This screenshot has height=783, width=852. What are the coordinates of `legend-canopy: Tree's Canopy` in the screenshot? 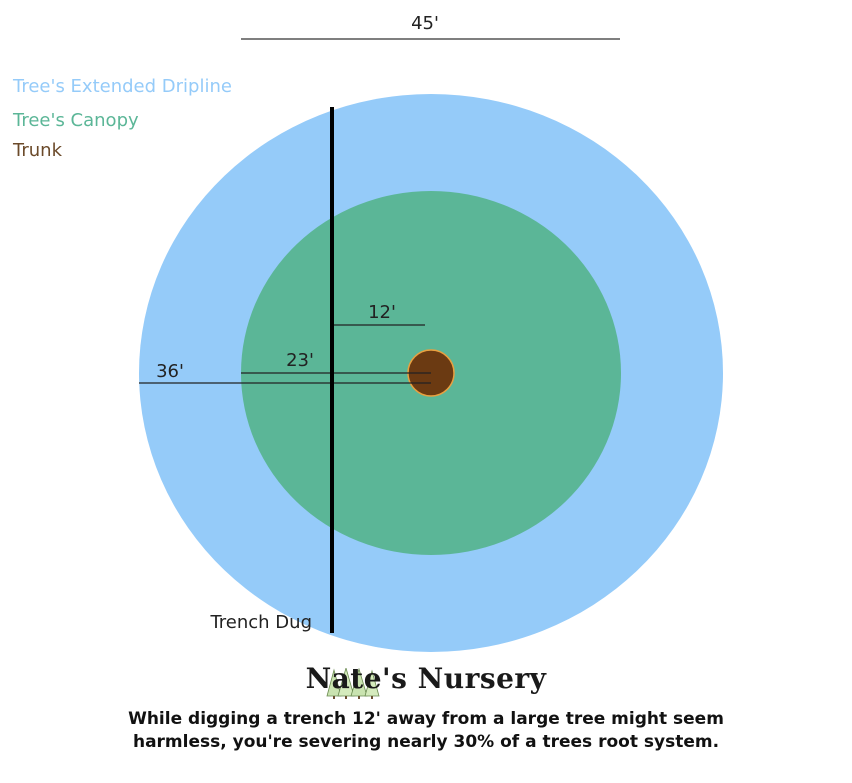 It's located at (76, 120).